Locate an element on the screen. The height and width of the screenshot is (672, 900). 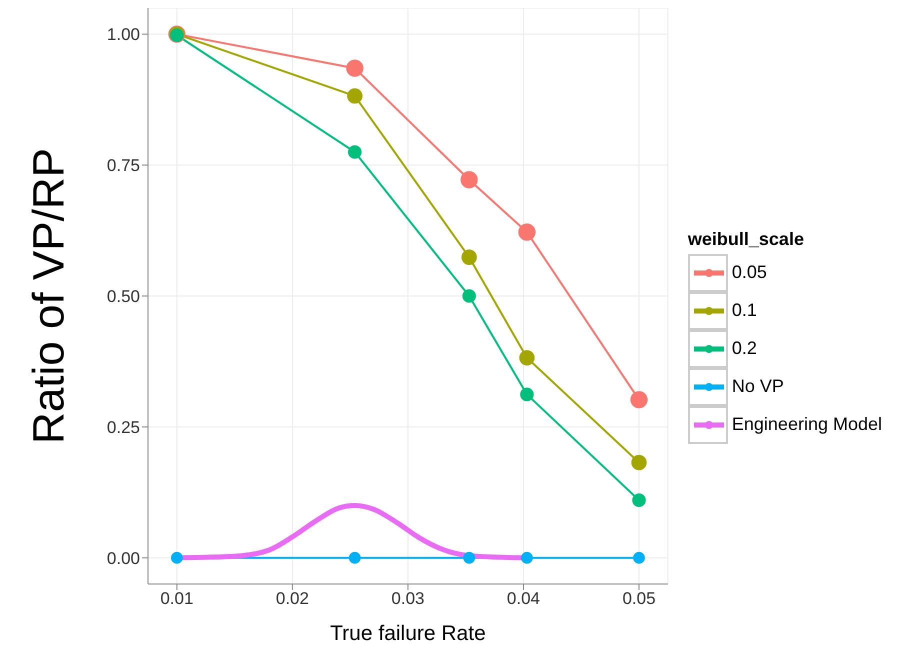
legend-label: 0.2 is located at coordinates (744, 348).